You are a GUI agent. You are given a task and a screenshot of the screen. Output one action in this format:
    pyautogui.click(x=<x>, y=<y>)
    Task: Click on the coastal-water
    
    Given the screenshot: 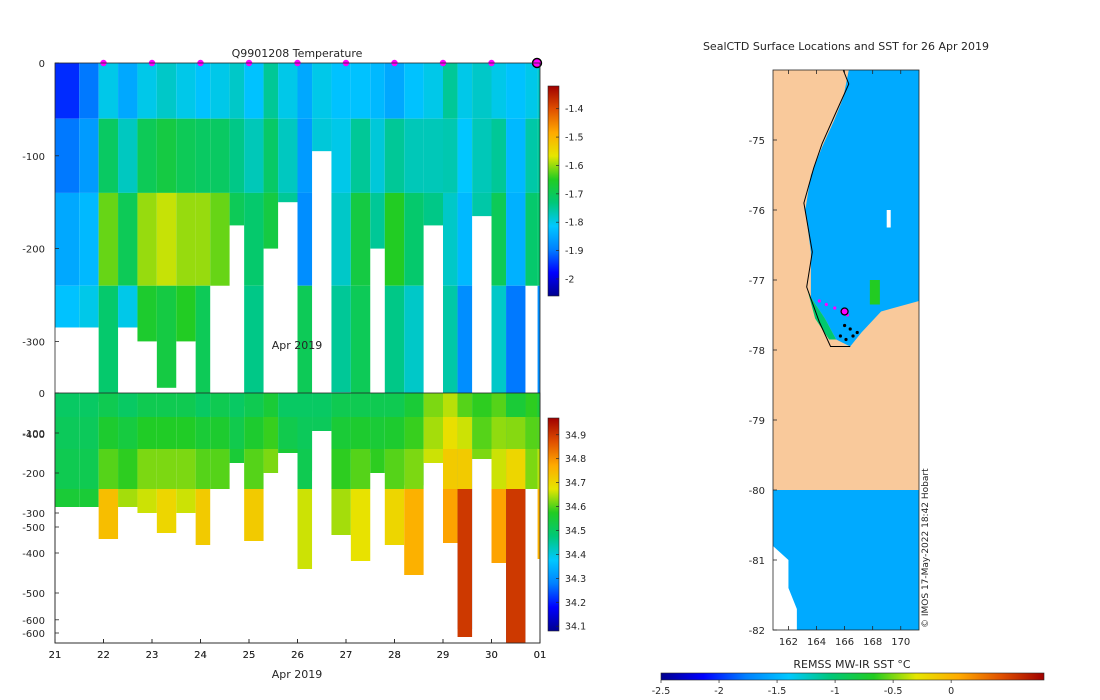 What is the action you would take?
    pyautogui.click(x=821, y=313)
    